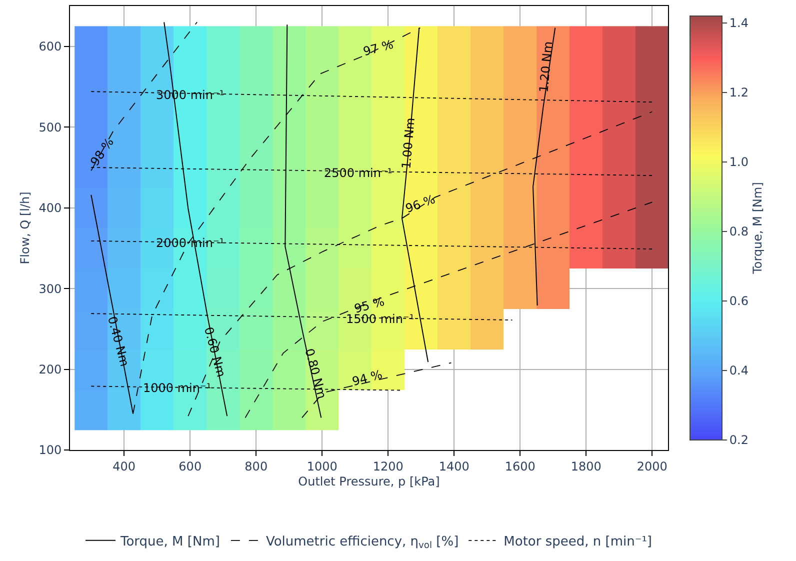  What do you see at coordinates (25, 228) in the screenshot?
I see `y-axis-title: Flow, Q [l/h]` at bounding box center [25, 228].